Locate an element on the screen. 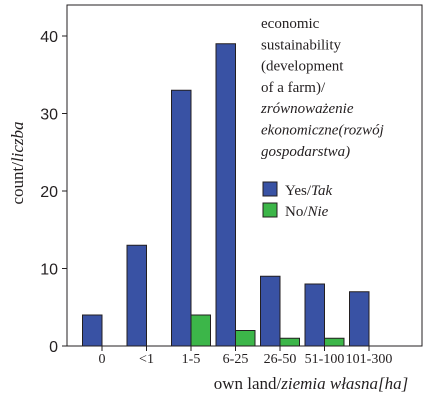 This screenshot has width=434, height=399. legend-title-line: (development is located at coordinates (302, 67).